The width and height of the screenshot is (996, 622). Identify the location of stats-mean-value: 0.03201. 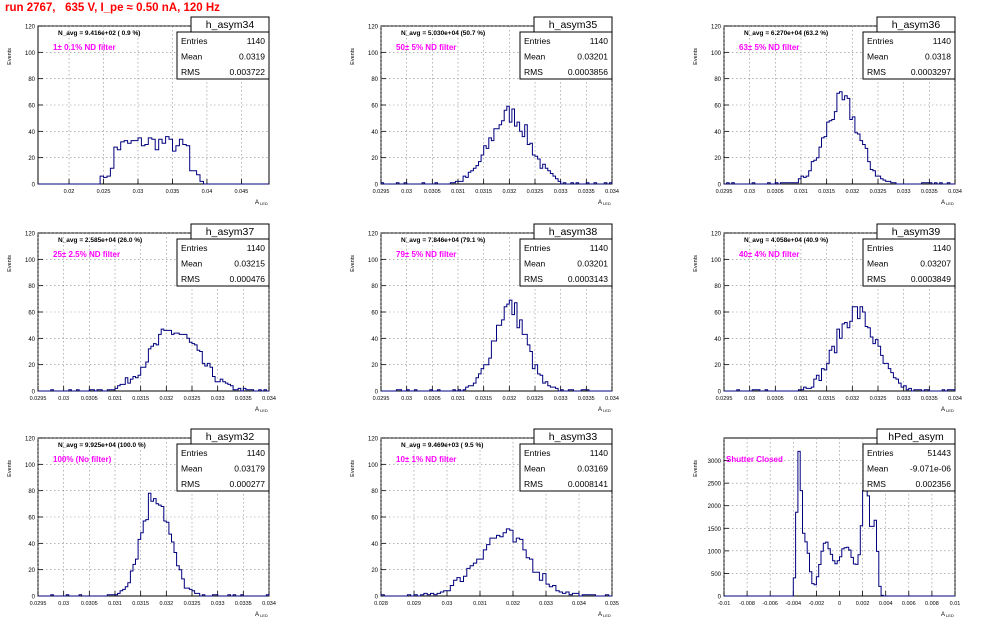
(592, 264).